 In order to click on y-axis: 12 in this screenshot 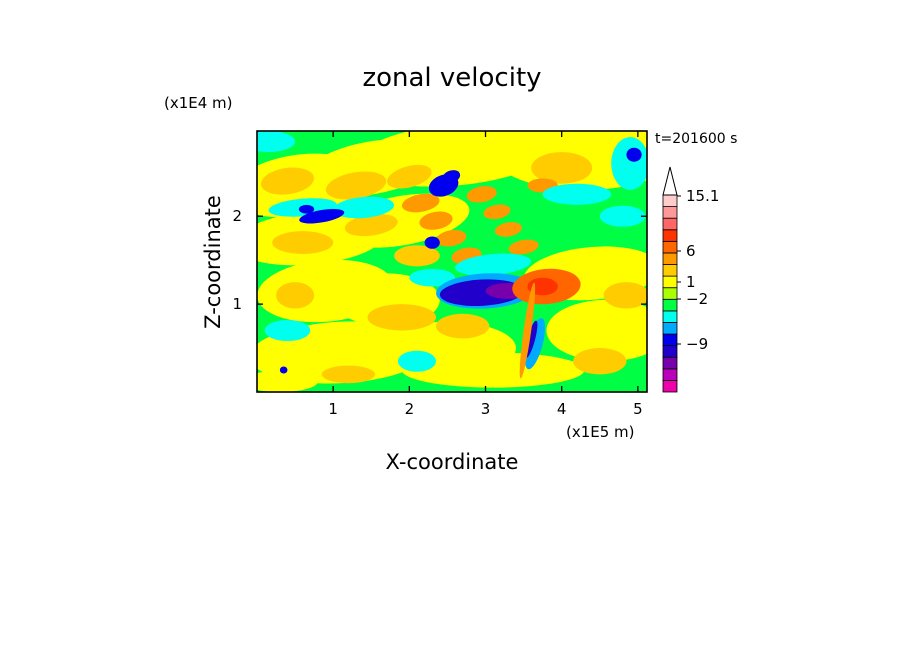, I will do `click(439, 260)`.